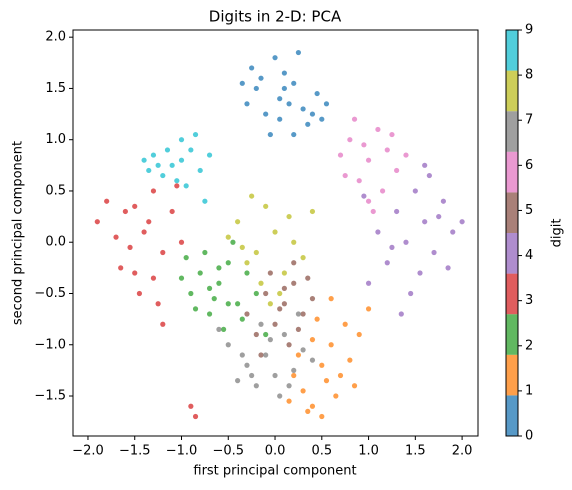 The height and width of the screenshot is (490, 572). I want to click on colorbar-tick-label: 7, so click(529, 120).